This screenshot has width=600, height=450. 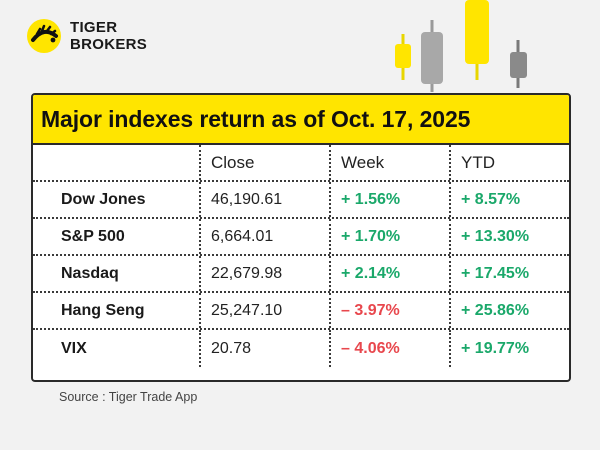 What do you see at coordinates (128, 397) in the screenshot?
I see `source-note: Source : Tiger Trade App` at bounding box center [128, 397].